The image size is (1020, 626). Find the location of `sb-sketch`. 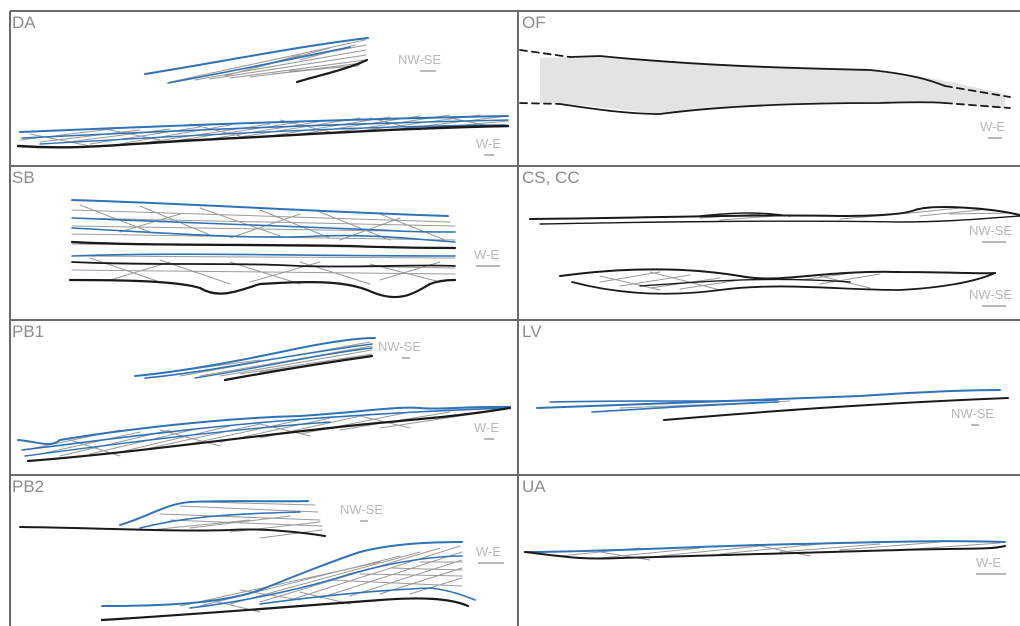

sb-sketch is located at coordinates (262, 249).